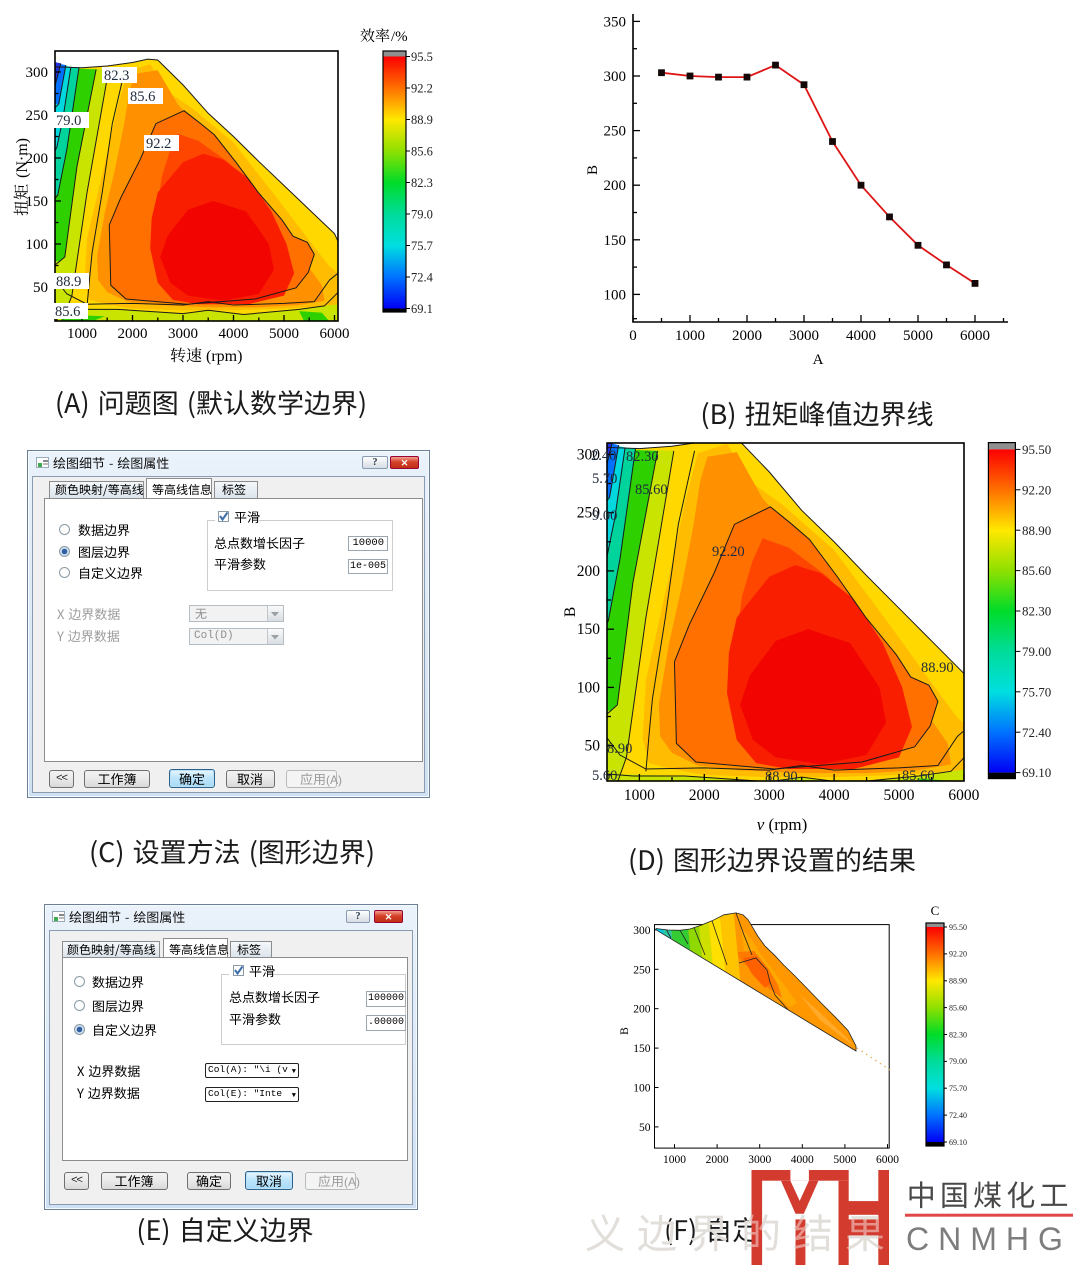 The height and width of the screenshot is (1270, 1080). I want to click on svg-text: 0, so click(633, 336).